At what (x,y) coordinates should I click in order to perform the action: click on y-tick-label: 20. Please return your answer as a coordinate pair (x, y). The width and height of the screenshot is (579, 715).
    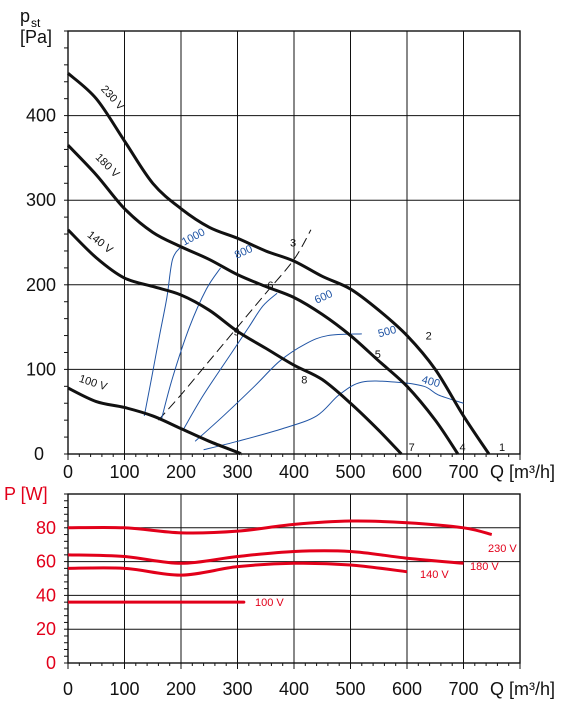
    Looking at the image, I should click on (46, 629).